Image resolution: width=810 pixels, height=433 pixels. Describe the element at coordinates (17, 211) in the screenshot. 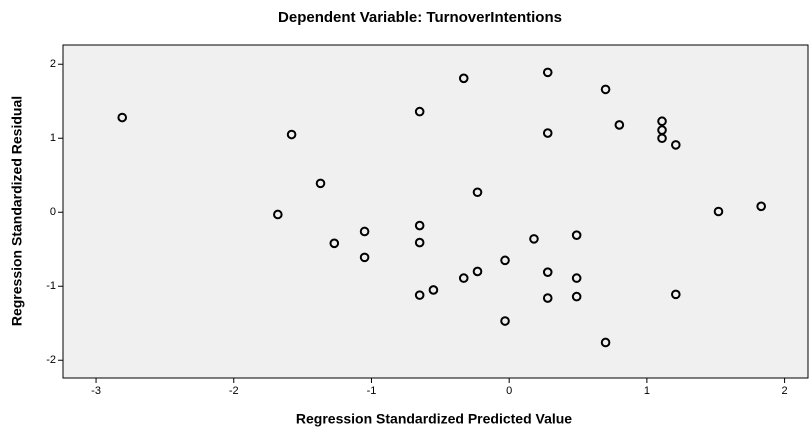

I see `y-axis-title: Regression Standardized Residual` at that location.